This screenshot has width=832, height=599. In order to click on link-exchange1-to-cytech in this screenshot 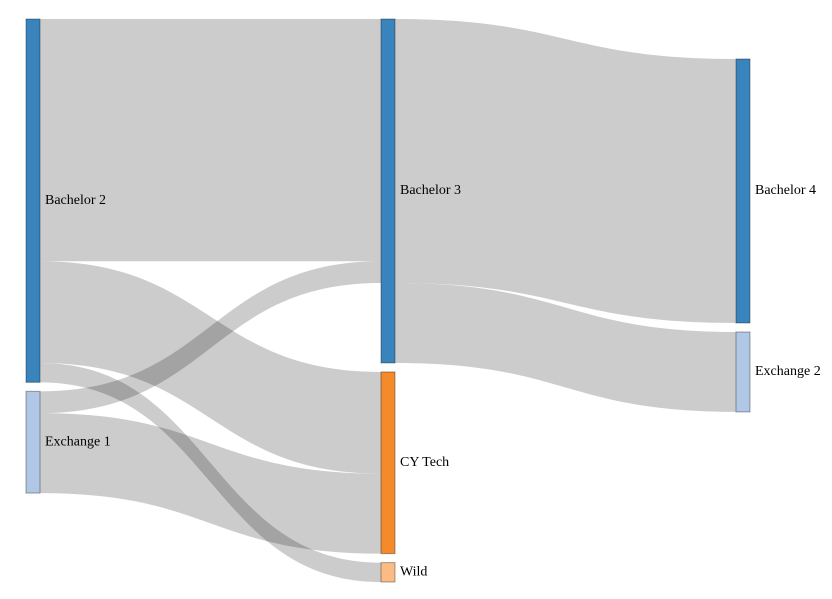, I will do `click(210, 483)`.